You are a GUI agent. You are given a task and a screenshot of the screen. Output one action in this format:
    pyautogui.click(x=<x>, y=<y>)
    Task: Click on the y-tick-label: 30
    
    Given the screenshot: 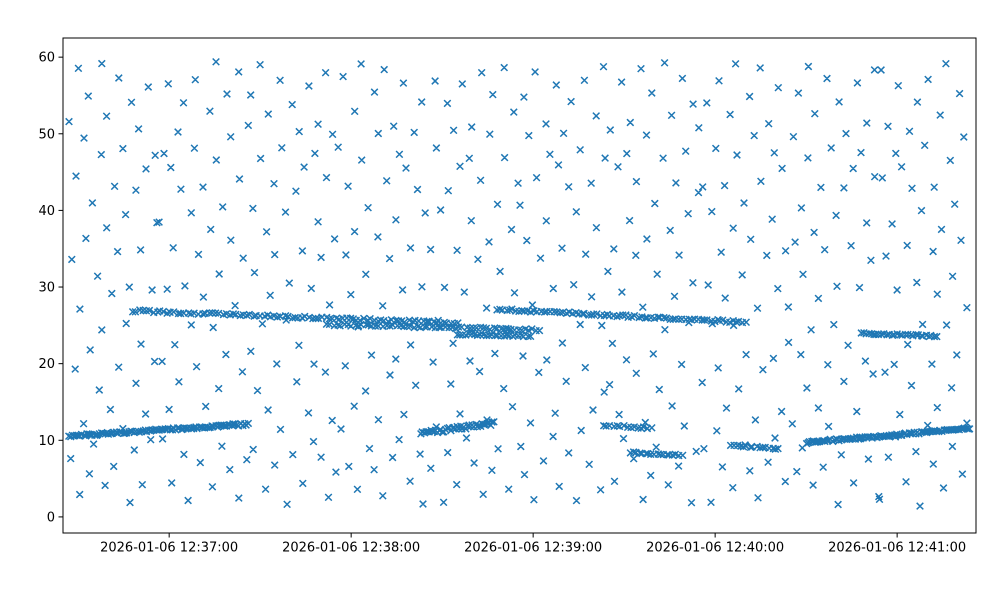 What is the action you would take?
    pyautogui.click(x=46, y=288)
    